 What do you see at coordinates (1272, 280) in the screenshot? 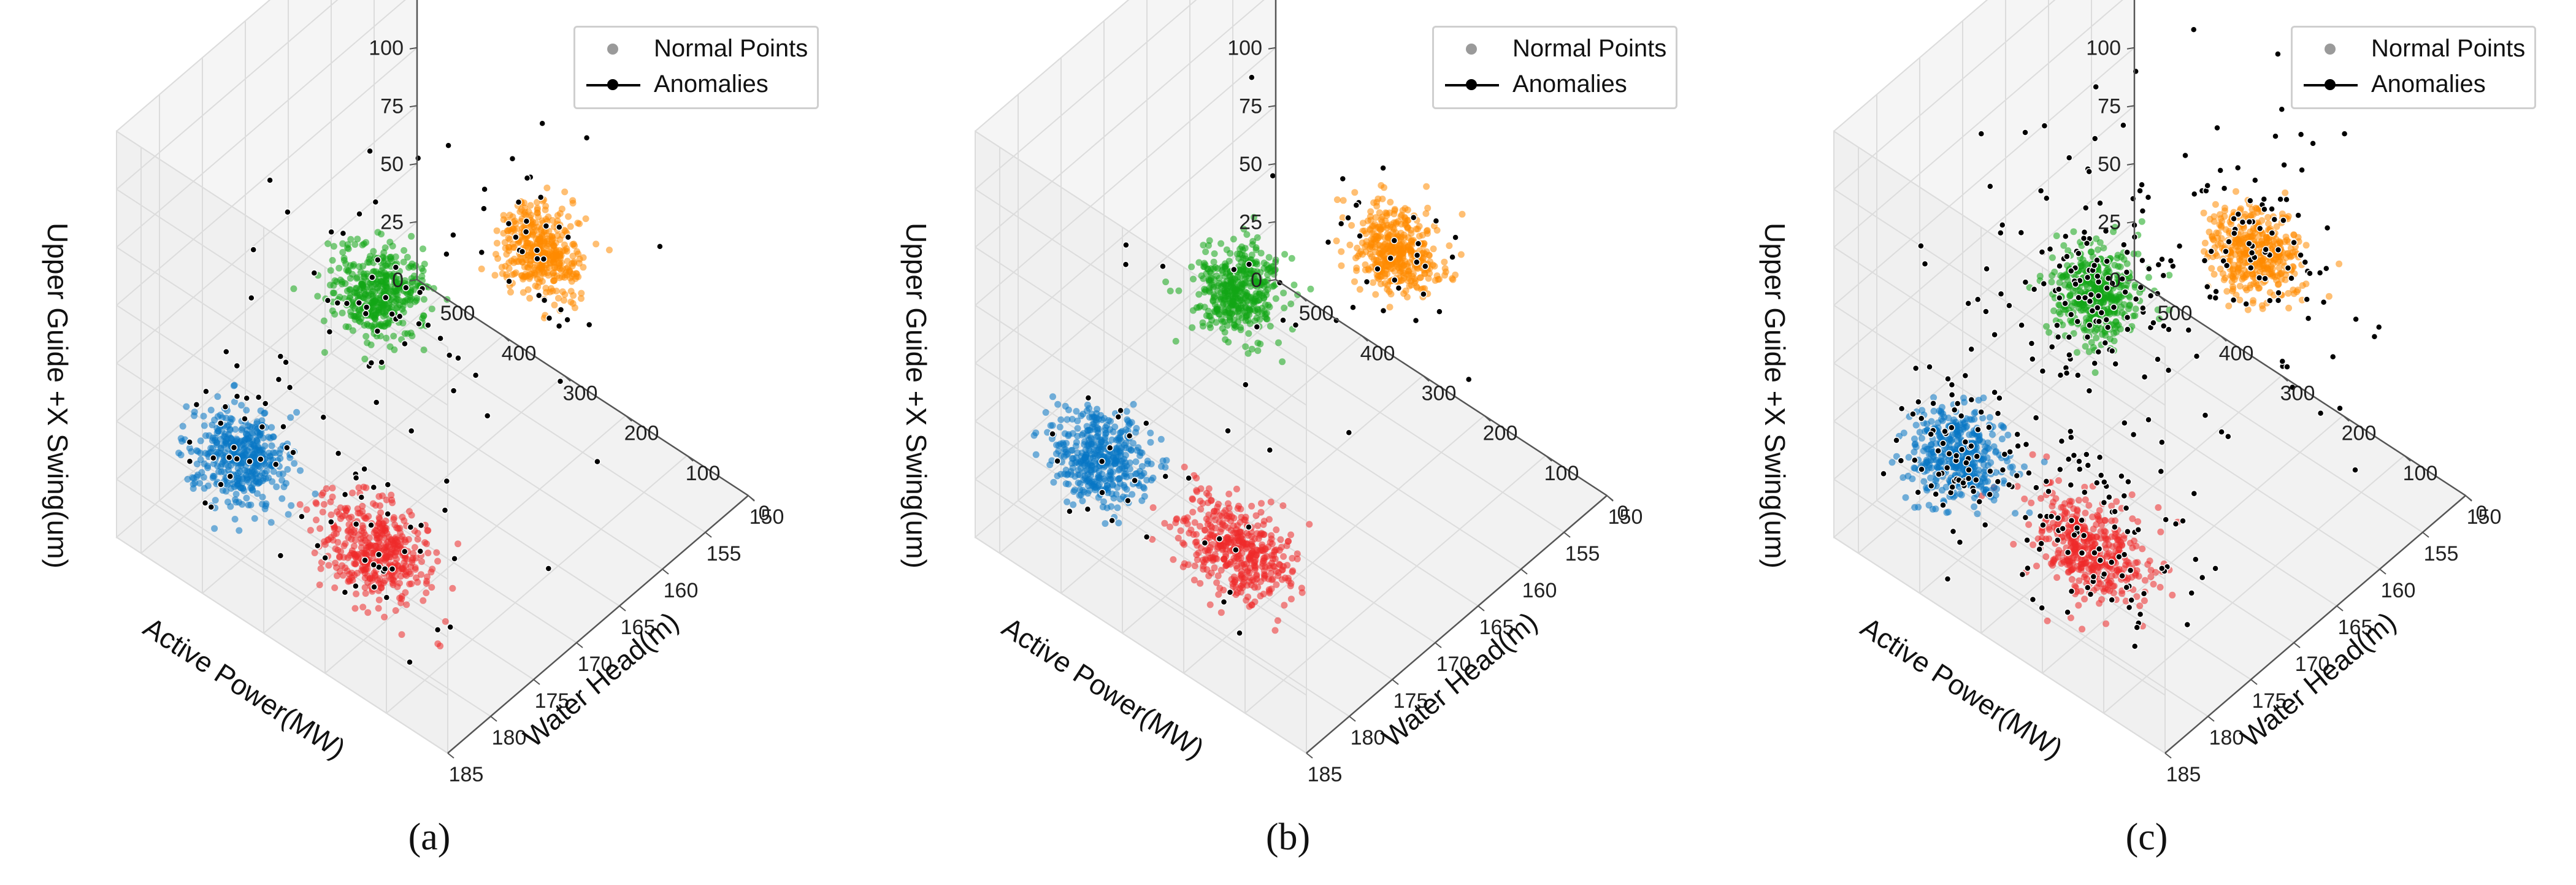
I see `z-tick-mark` at bounding box center [1272, 280].